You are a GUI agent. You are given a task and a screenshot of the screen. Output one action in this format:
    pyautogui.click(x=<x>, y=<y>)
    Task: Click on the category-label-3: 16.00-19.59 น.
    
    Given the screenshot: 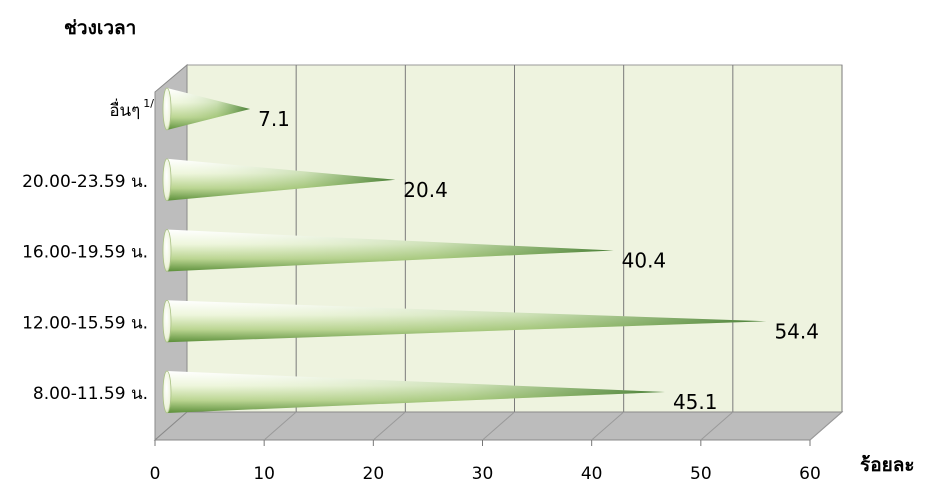 What is the action you would take?
    pyautogui.click(x=85, y=253)
    